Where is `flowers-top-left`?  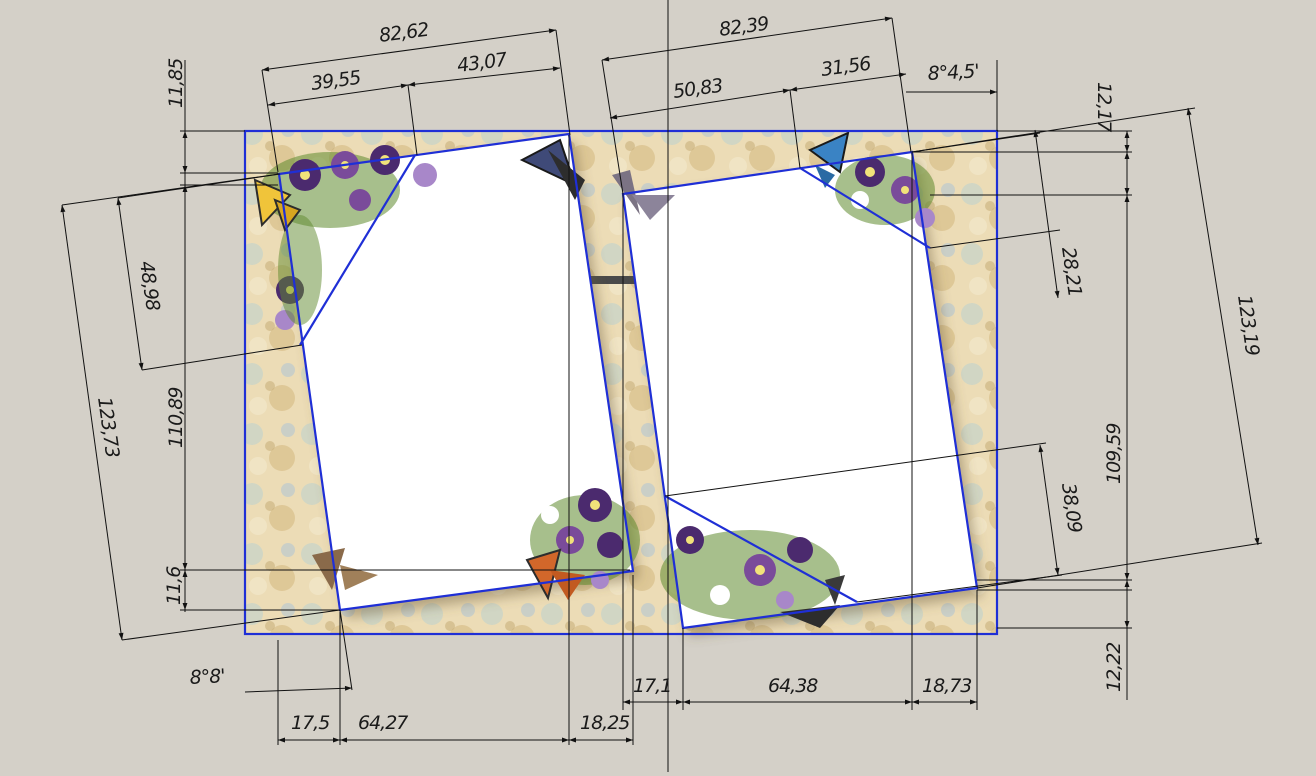 flowers-top-left is located at coordinates (348, 237).